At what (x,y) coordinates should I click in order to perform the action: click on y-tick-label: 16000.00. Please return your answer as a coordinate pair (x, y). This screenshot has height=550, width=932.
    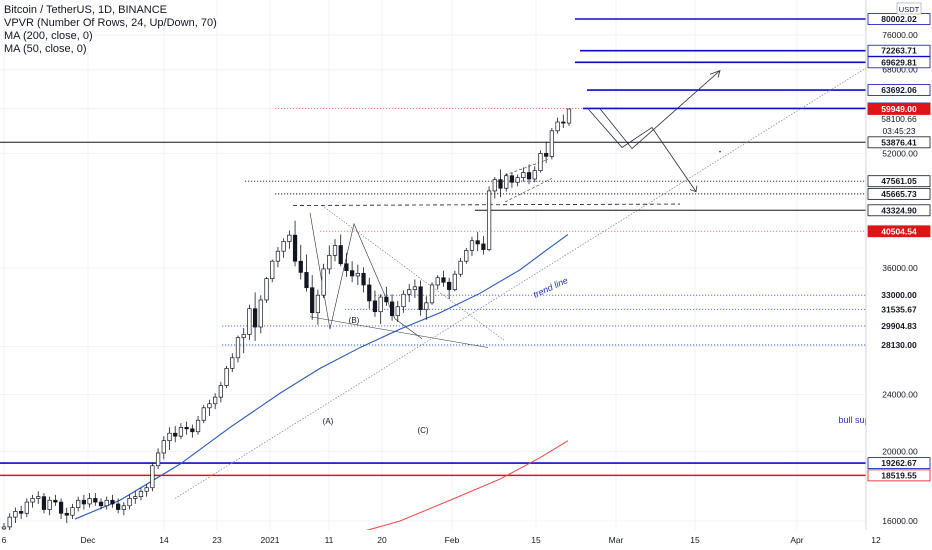
    Looking at the image, I should click on (900, 521).